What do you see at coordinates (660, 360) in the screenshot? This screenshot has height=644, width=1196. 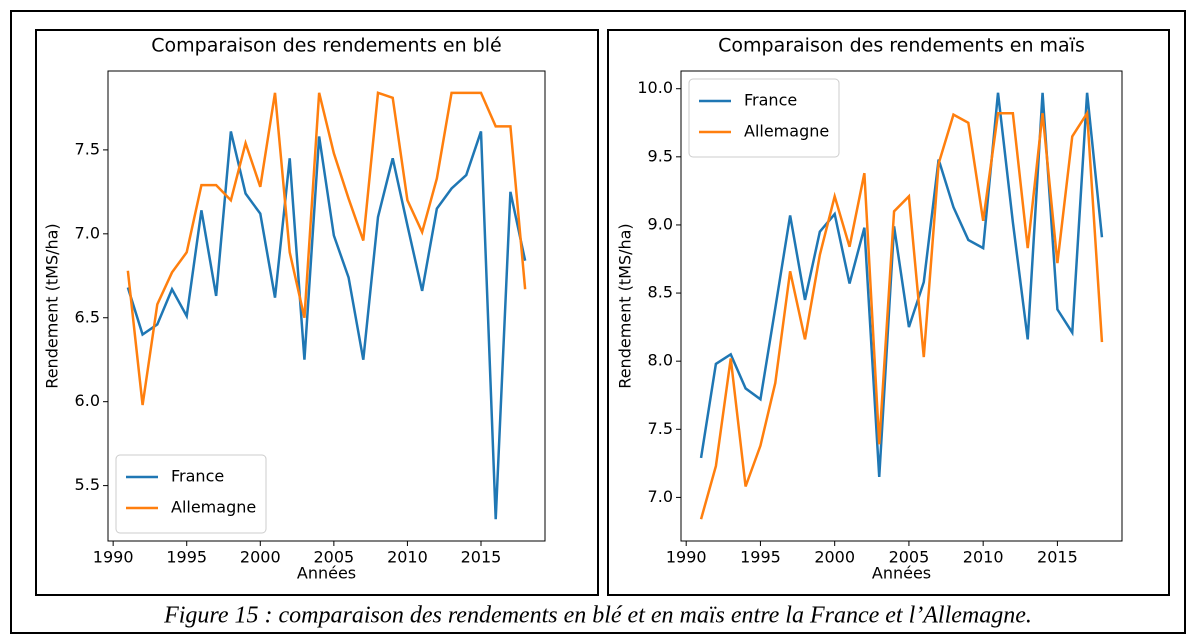 I see `y-tick-label: 8.0` at bounding box center [660, 360].